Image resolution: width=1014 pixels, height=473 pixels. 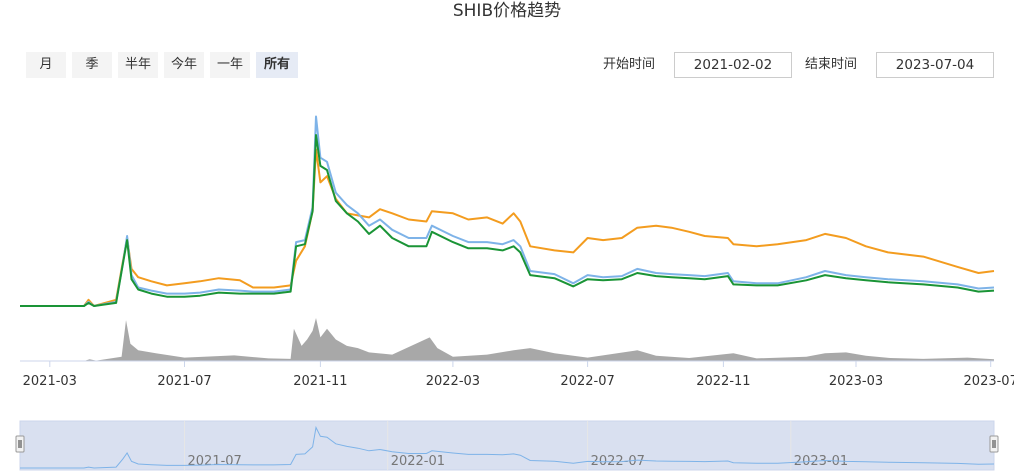 What do you see at coordinates (50, 381) in the screenshot?
I see `x-tick-label: 2021-03` at bounding box center [50, 381].